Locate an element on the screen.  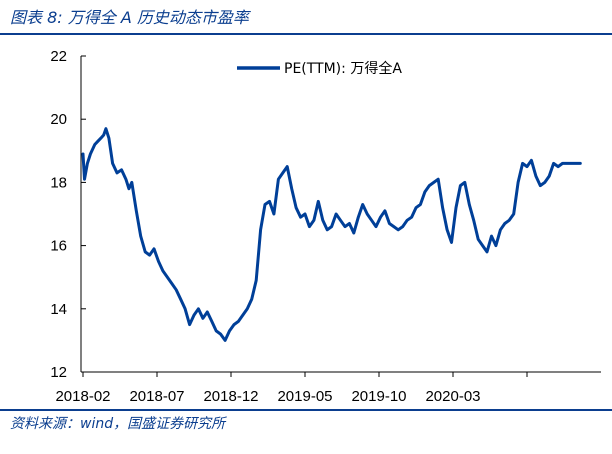
chart-legend: PE(TTM): 万得全A is located at coordinates (319, 68).